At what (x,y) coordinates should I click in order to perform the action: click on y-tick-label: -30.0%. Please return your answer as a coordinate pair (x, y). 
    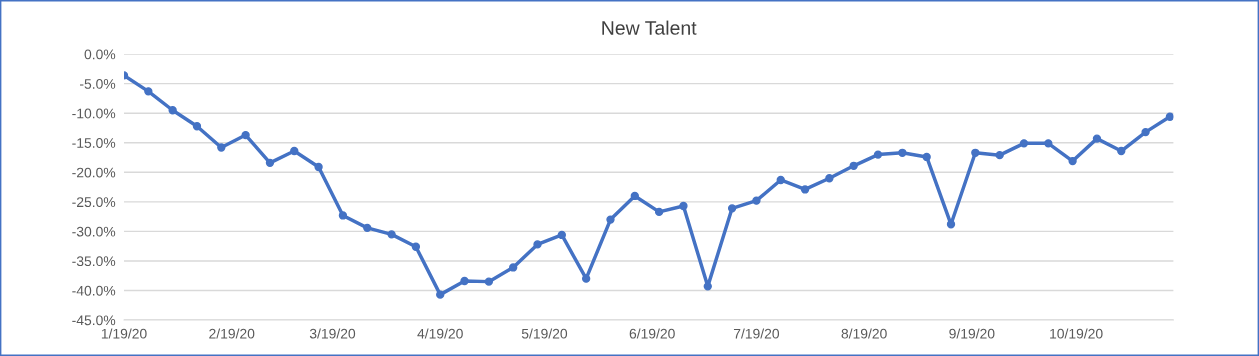
    Looking at the image, I should click on (94, 231).